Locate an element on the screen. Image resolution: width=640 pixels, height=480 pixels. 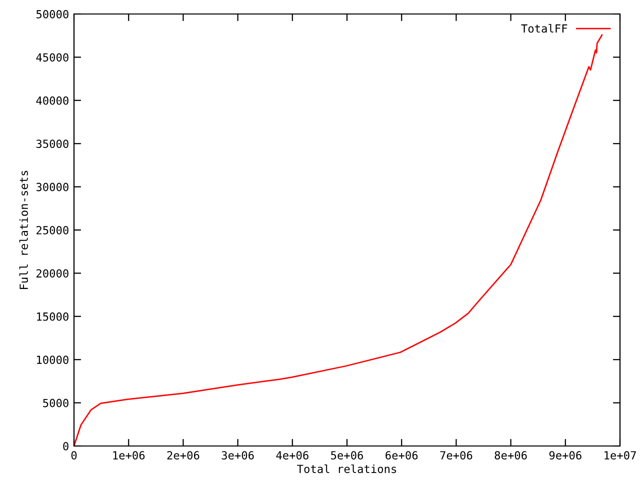
x-axis-title: Total relations is located at coordinates (346, 469).